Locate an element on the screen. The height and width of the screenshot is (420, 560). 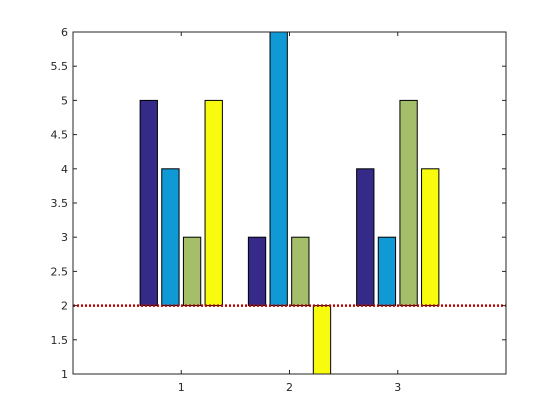
bar-s2-c3 is located at coordinates (387, 271).